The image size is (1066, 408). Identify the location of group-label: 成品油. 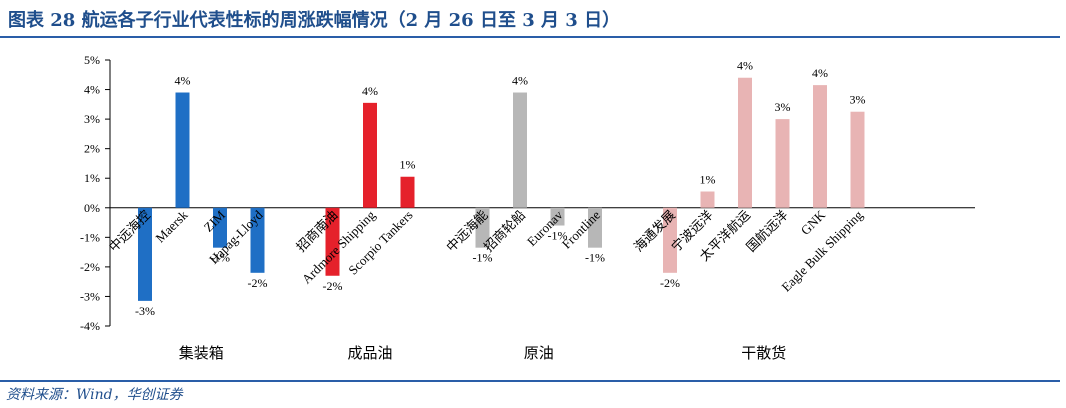
(369, 353).